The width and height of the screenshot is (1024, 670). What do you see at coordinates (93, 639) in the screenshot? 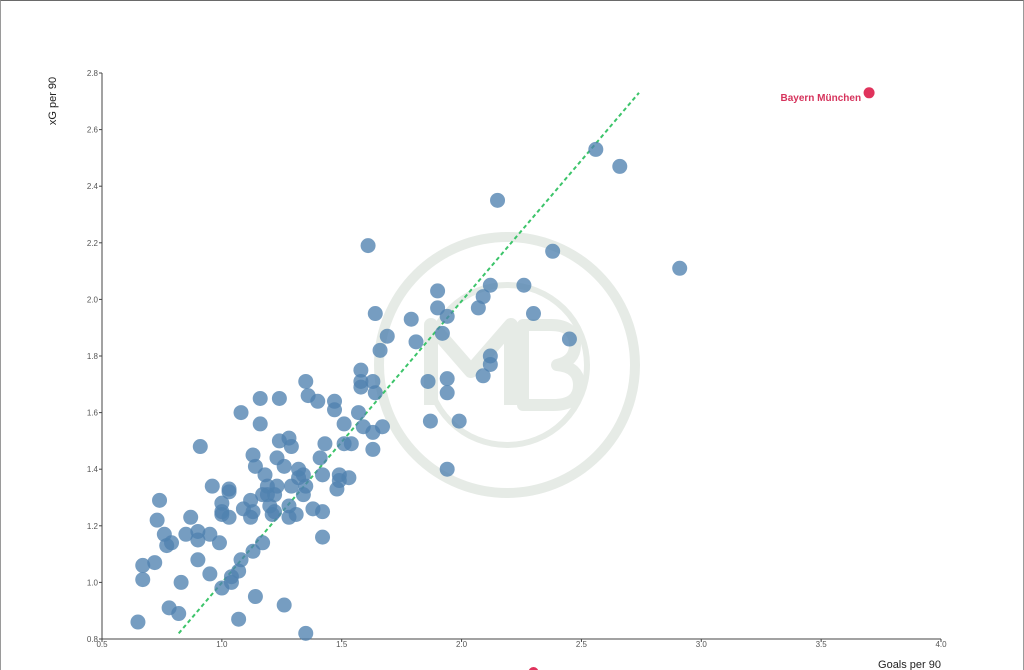
I see `y-tick-label: 0.8` at bounding box center [93, 639].